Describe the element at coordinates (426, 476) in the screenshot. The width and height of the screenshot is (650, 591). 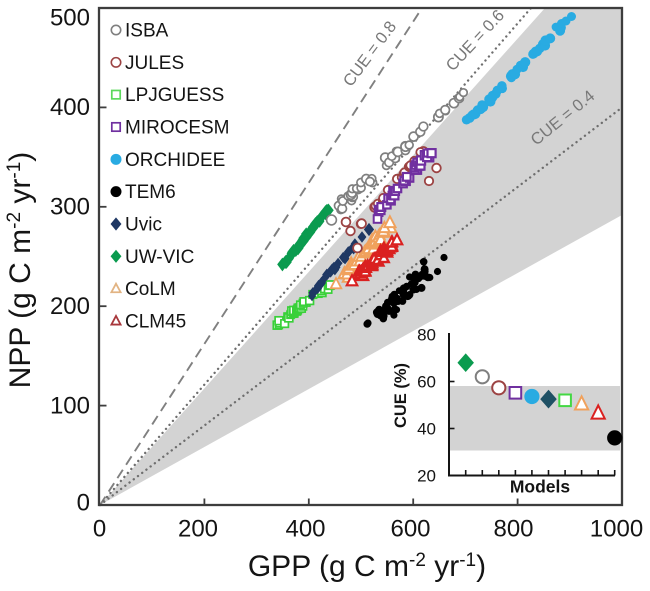
I see `svg-text: 20` at that location.